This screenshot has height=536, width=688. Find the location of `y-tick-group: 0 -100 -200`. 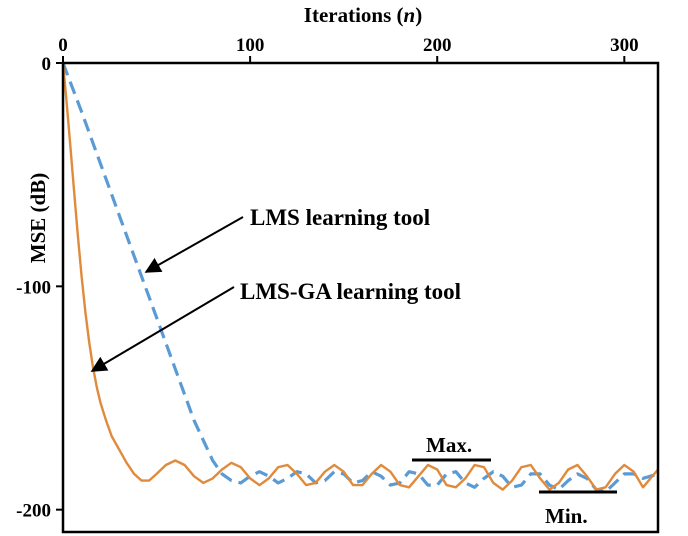

y-tick-group: 0 -100 -200 is located at coordinates (39, 288).